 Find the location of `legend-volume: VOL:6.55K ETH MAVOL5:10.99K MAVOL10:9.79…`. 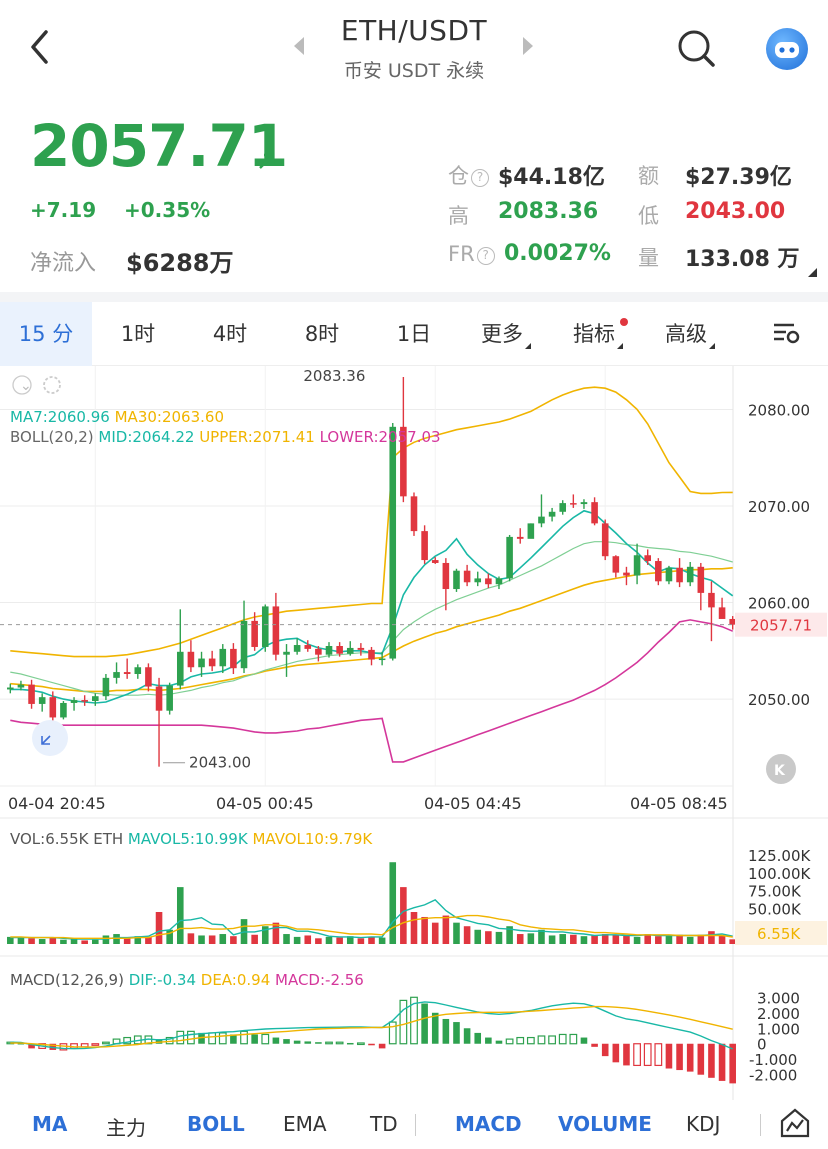

legend-volume: VOL:6.55K ETH MAVOL5:10.99K MAVOL10:9.79… is located at coordinates (191, 839).